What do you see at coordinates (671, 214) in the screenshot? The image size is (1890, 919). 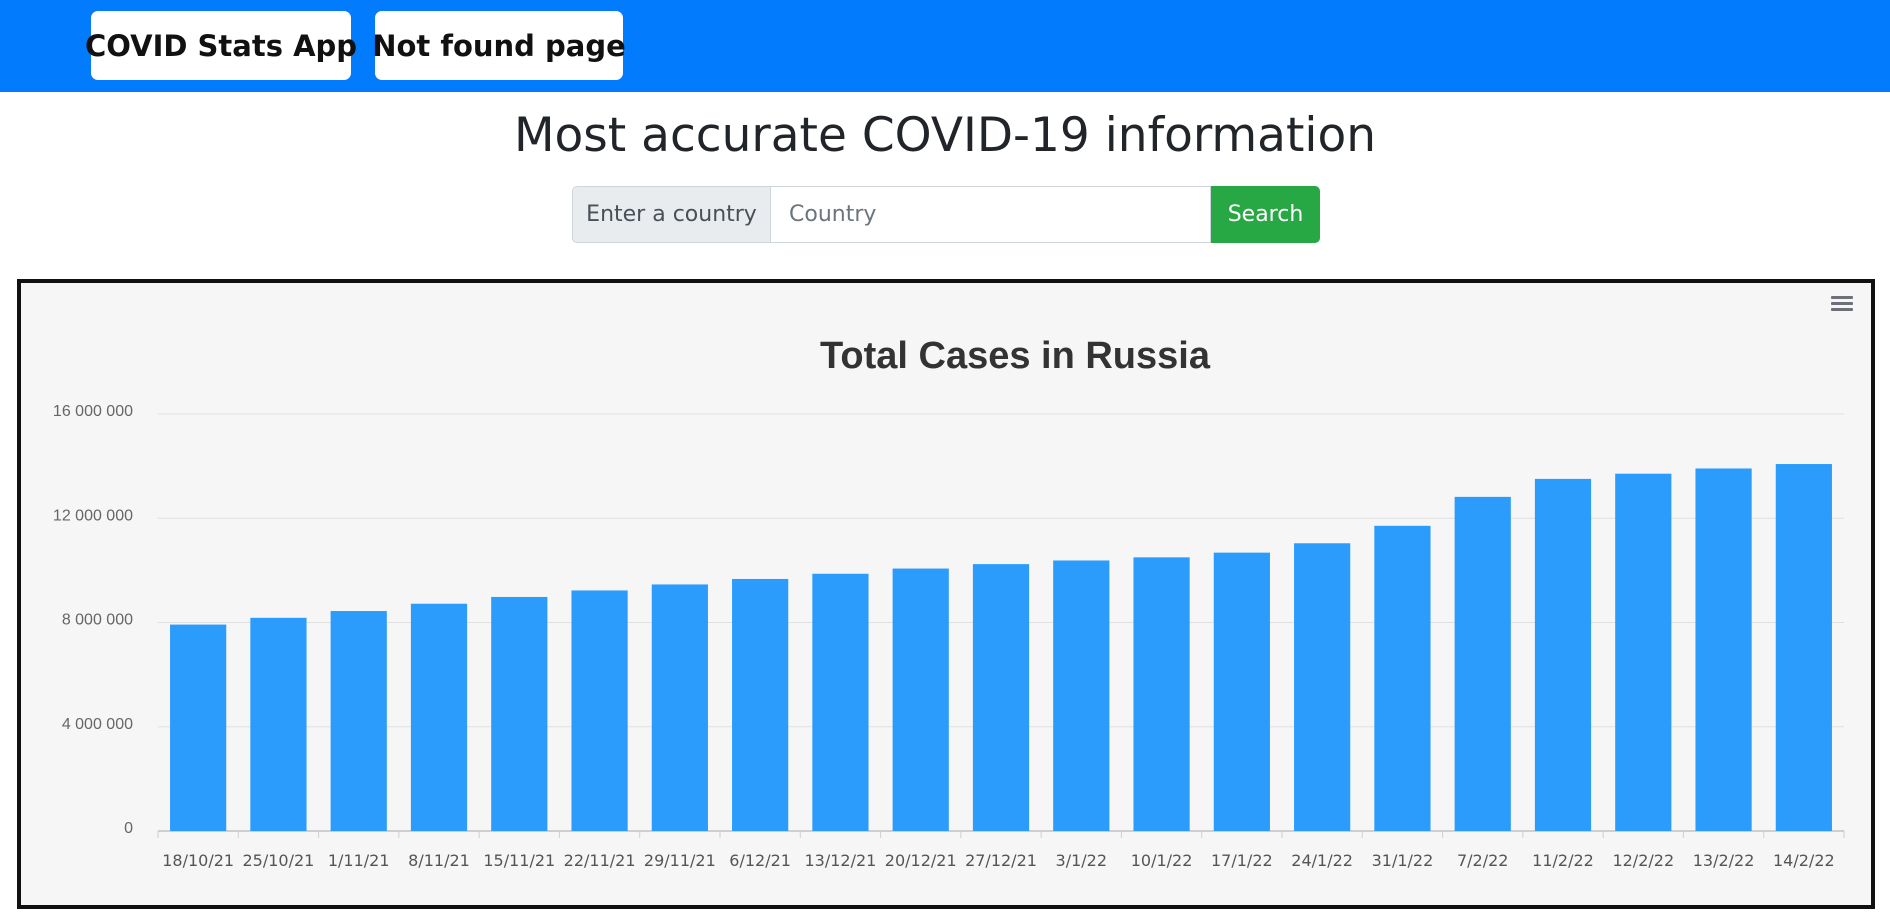 I see `search-prepend-label: Enter a country` at bounding box center [671, 214].